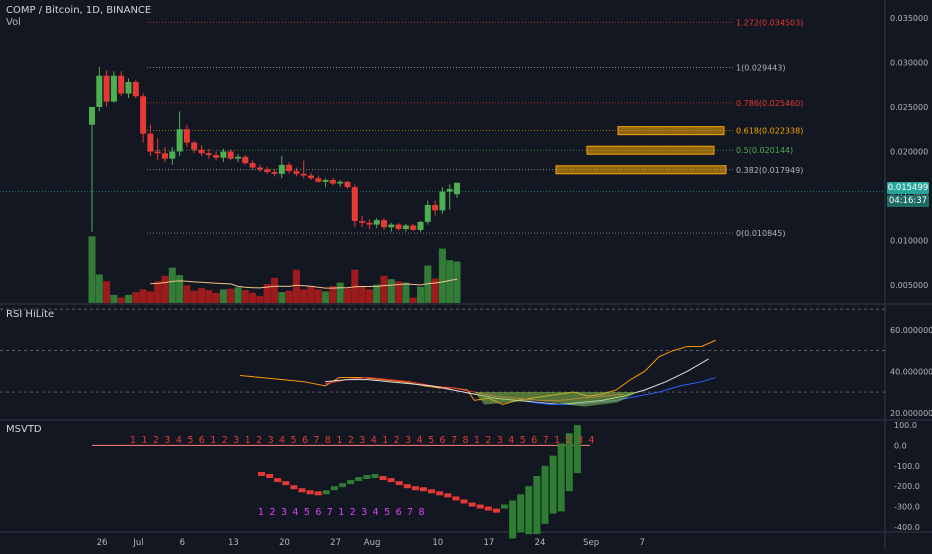  I want to click on fib-label: 1.272(0.034503), so click(769, 22).